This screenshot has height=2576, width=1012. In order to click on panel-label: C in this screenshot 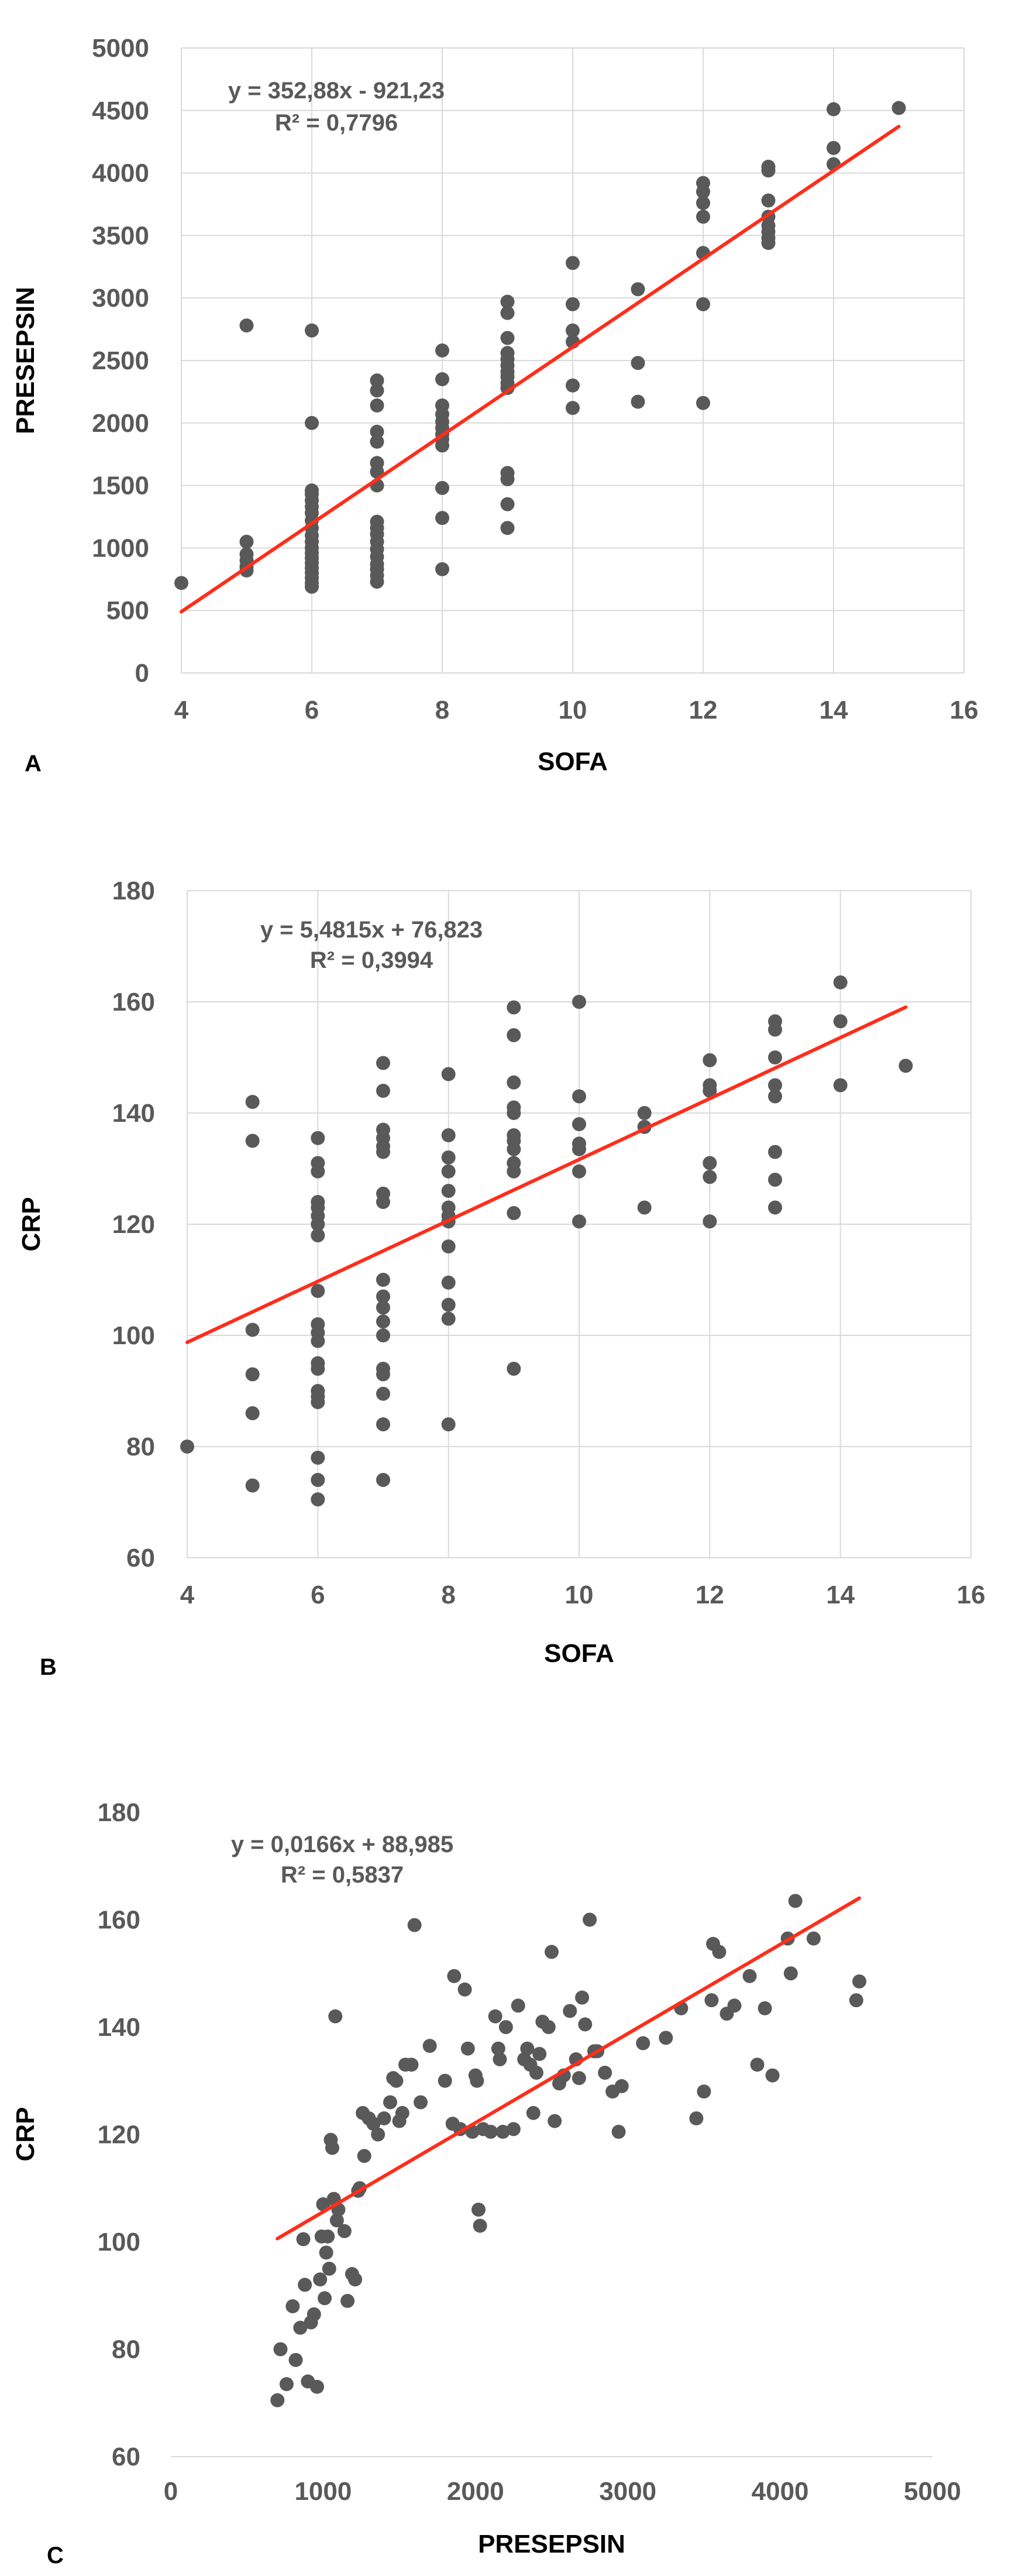, I will do `click(55, 2555)`.